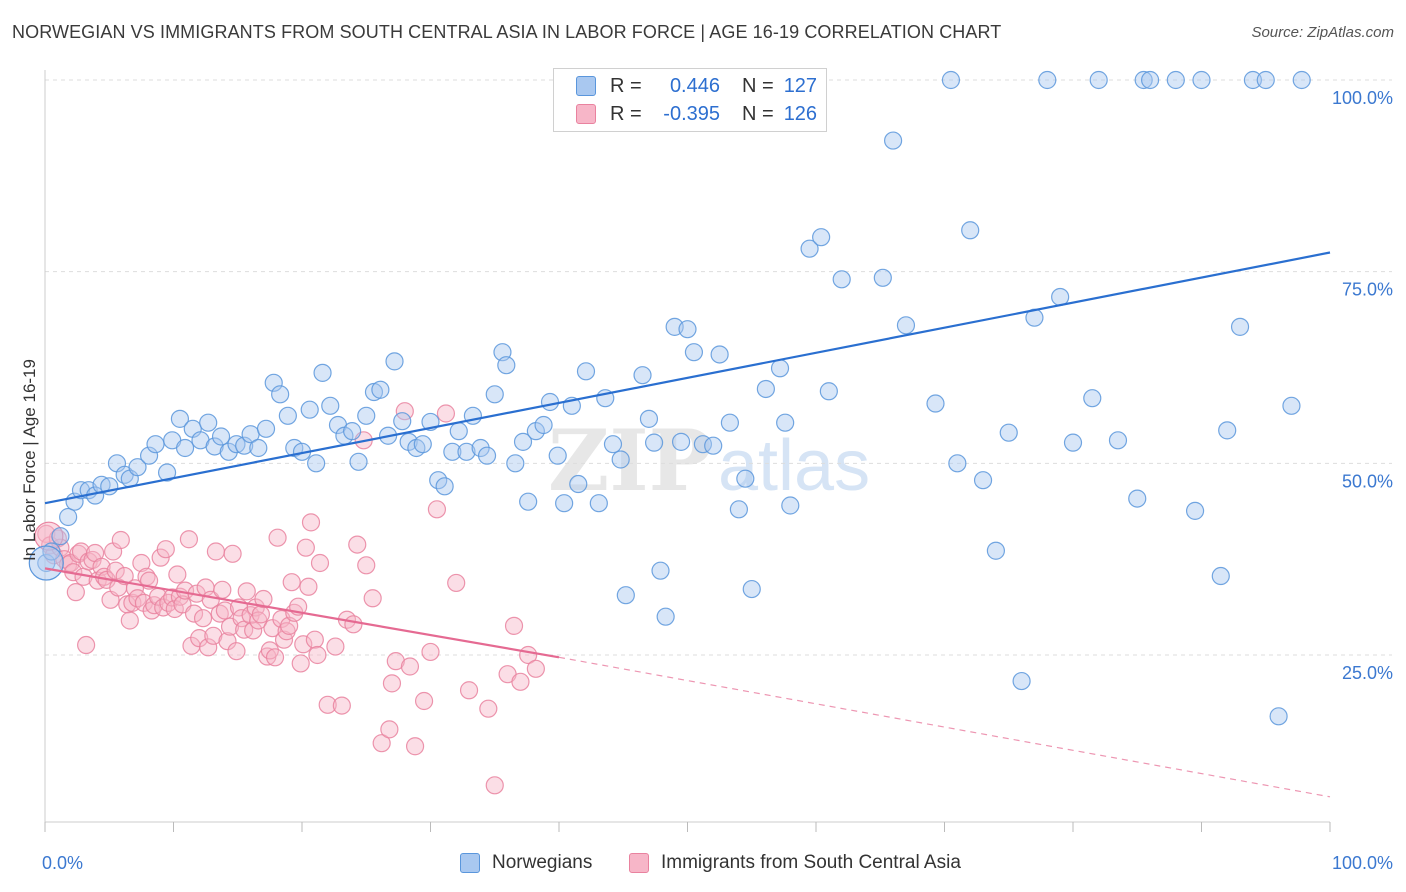 This screenshot has height=892, width=1406. I want to click on r-value: -0.395, so click(691, 113).